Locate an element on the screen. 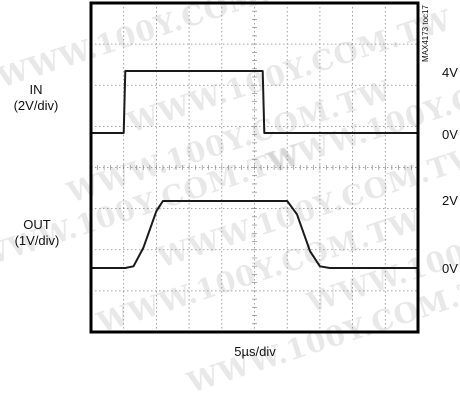 This screenshot has width=460, height=400. in-trace is located at coordinates (254, 102).